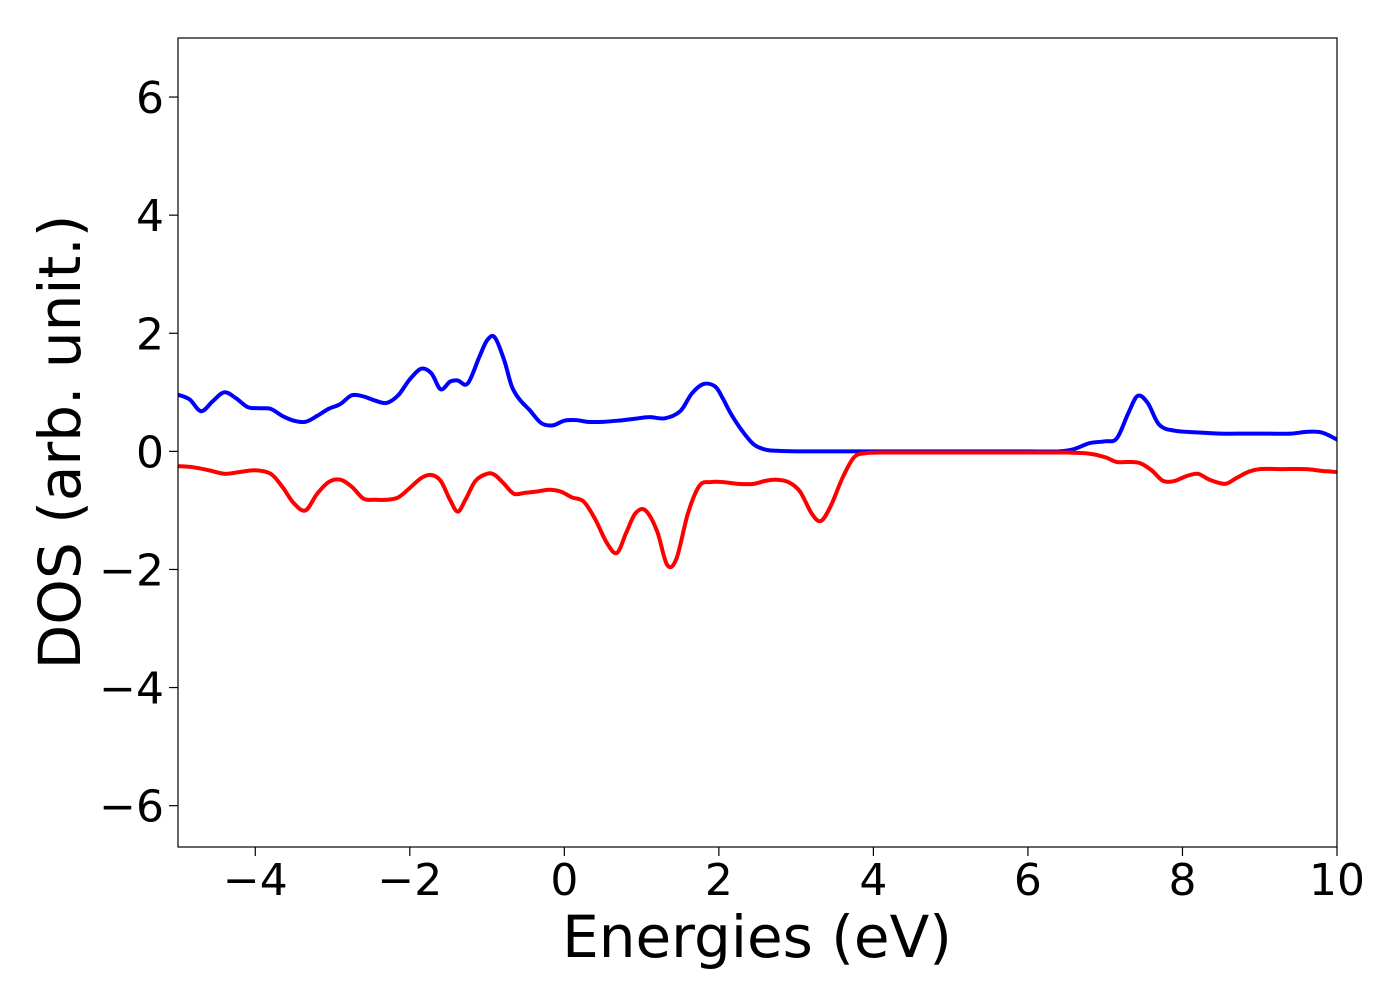 Image resolution: width=1400 pixels, height=1000 pixels. Describe the element at coordinates (150, 334) in the screenshot. I see `y-tick-label: 2` at that location.